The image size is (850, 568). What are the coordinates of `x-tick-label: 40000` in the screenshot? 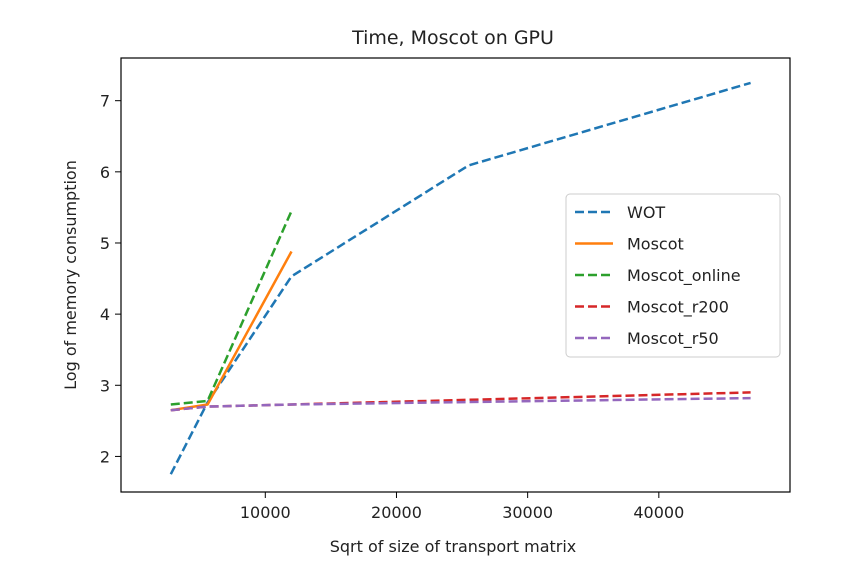 It's located at (658, 512).